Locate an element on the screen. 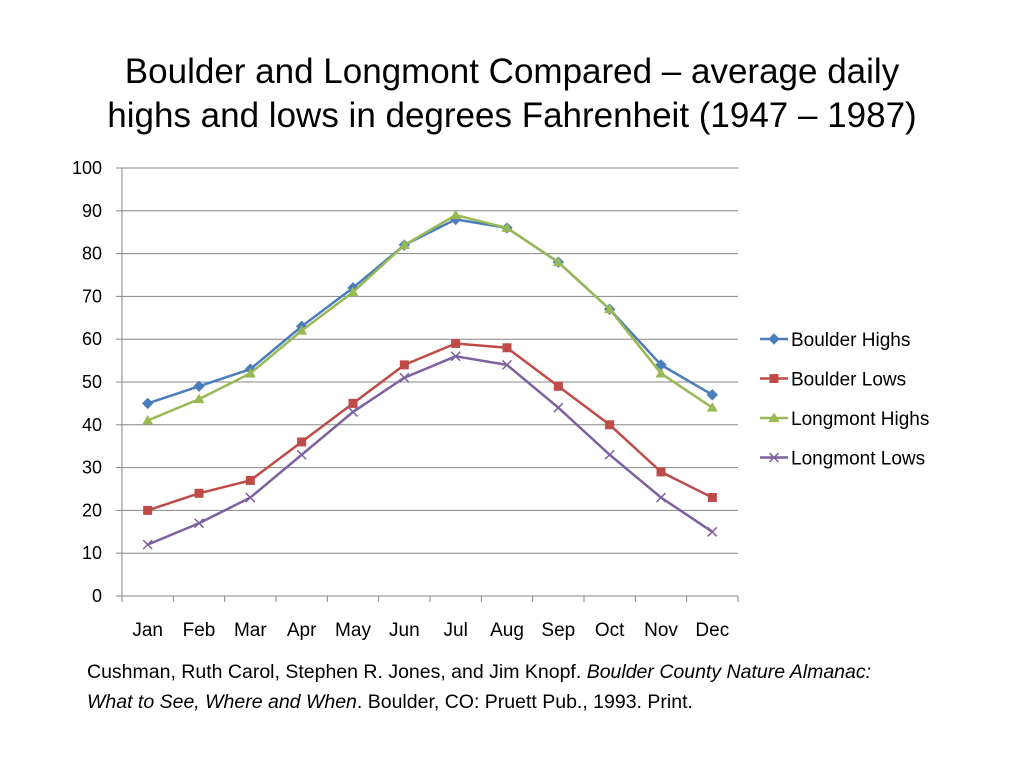 This screenshot has width=1024, height=768. series-line-boulder-lows is located at coordinates (430, 427).